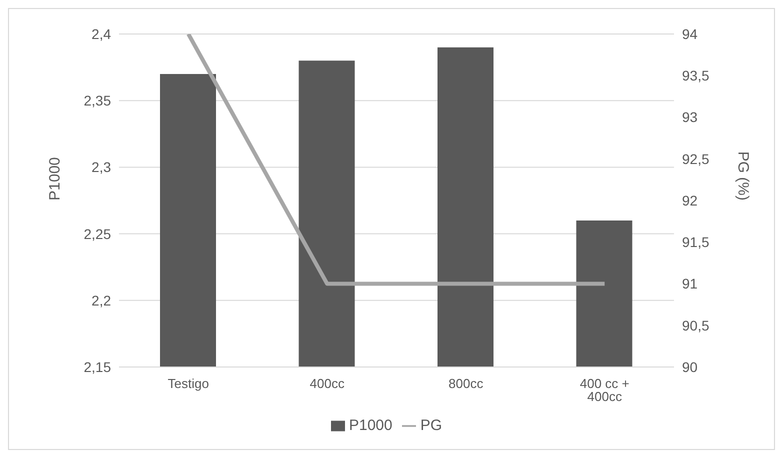 Image resolution: width=781 pixels, height=458 pixels. I want to click on y-tick-label: 2,15, so click(98, 366).